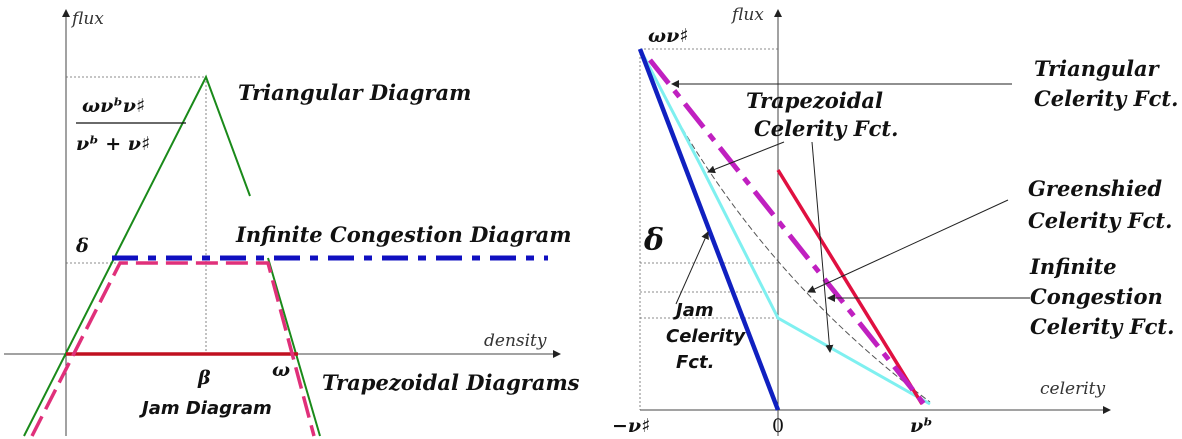  What do you see at coordinates (1096, 296) in the screenshot?
I see `infinite-celerity-label-2: Congestion` at bounding box center [1096, 296].